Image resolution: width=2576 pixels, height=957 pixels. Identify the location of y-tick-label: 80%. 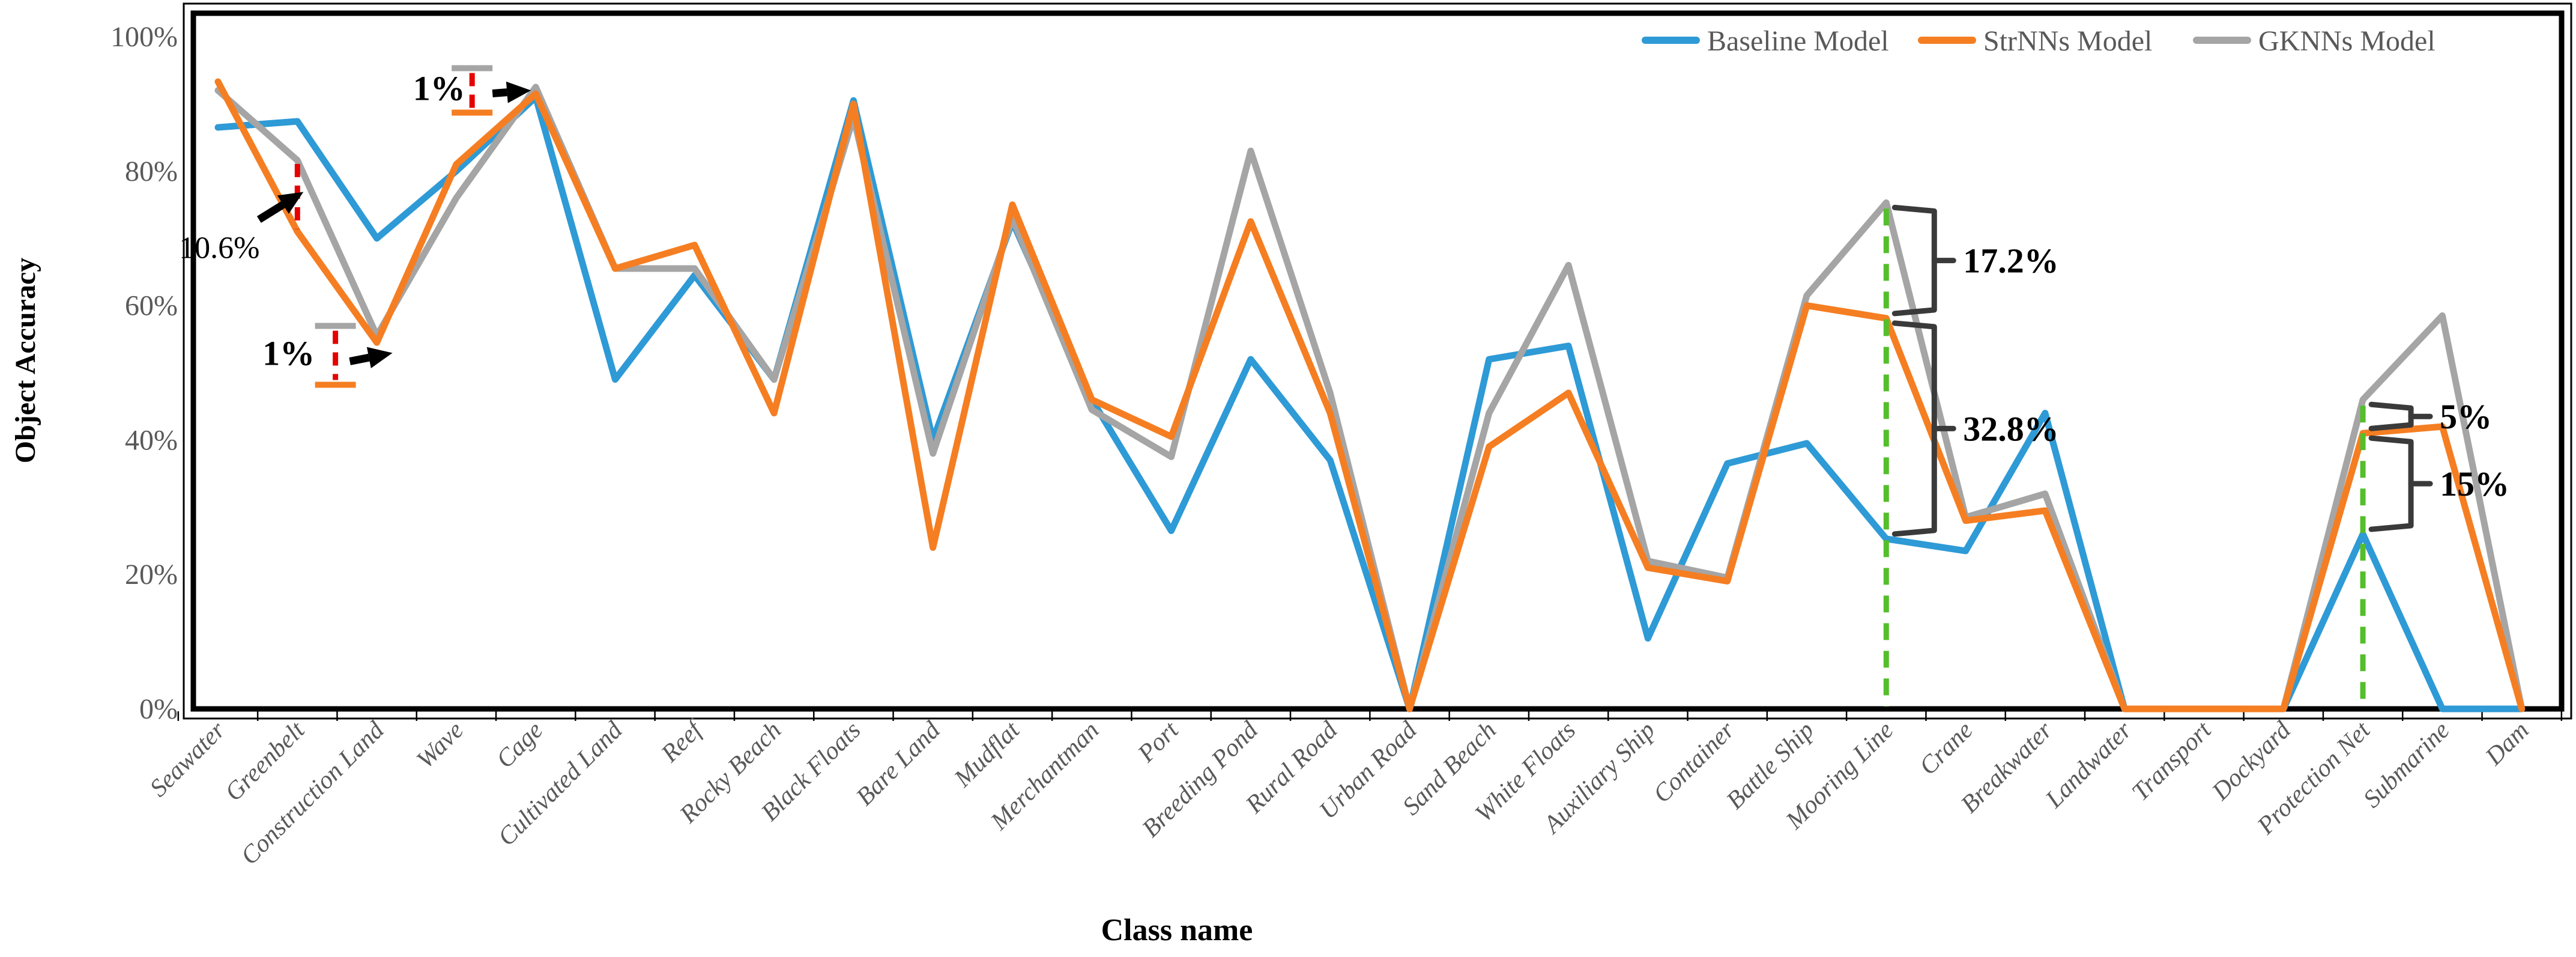
(151, 171).